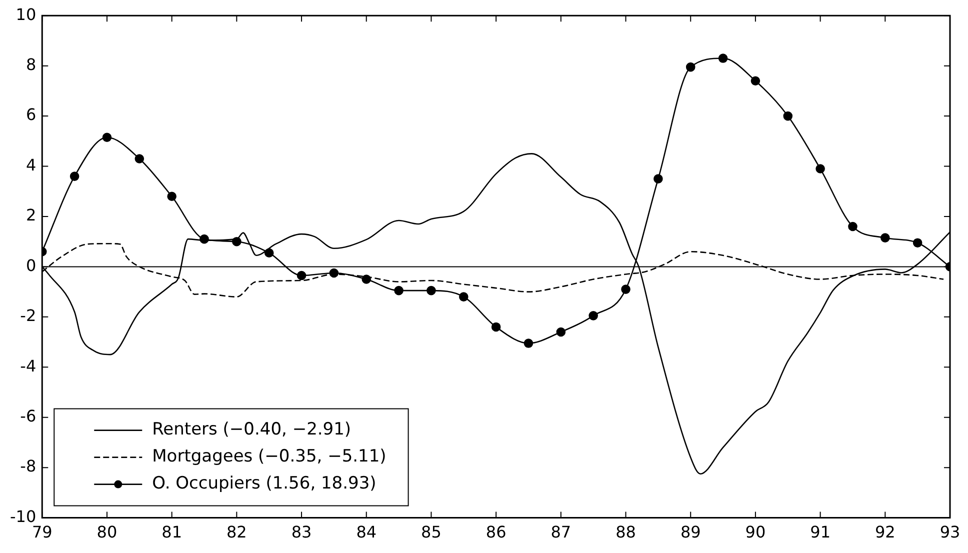 This screenshot has height=553, width=968. Describe the element at coordinates (236, 532) in the screenshot. I see `x-tick-label: 82` at that location.